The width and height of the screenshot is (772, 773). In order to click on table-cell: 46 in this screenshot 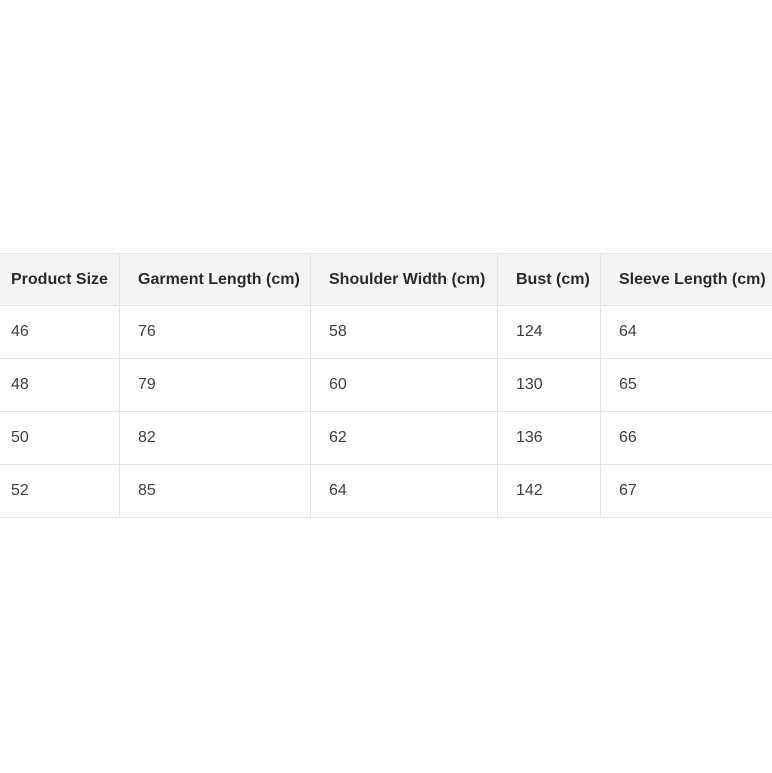, I will do `click(60, 332)`.